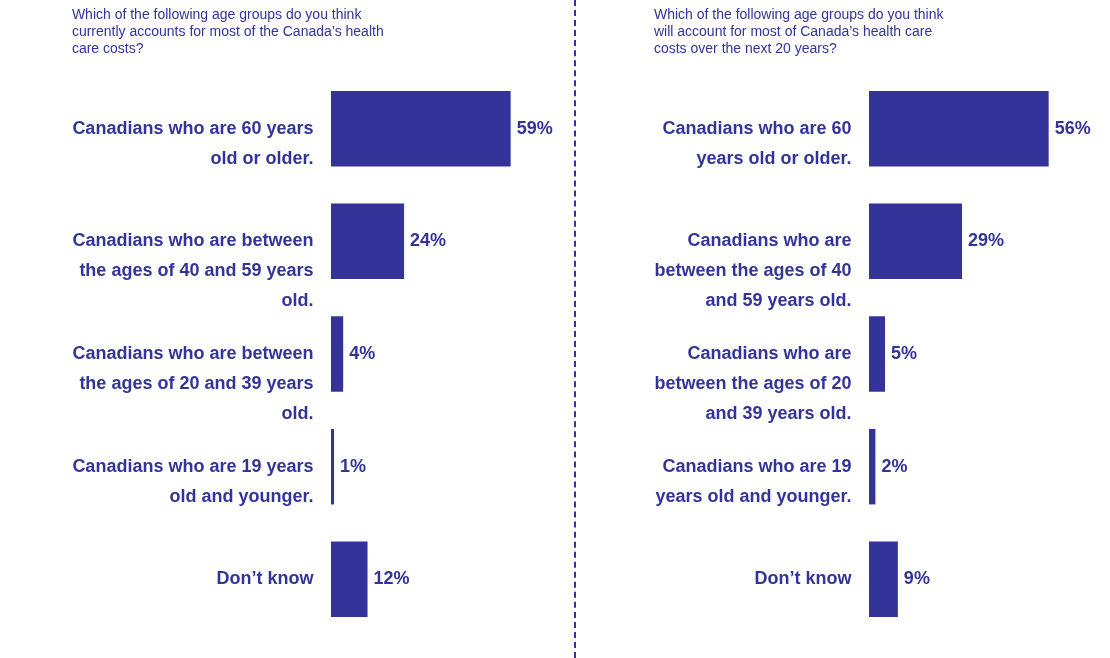 This screenshot has width=1110, height=658. What do you see at coordinates (362, 353) in the screenshot?
I see `data-label: 4%` at bounding box center [362, 353].